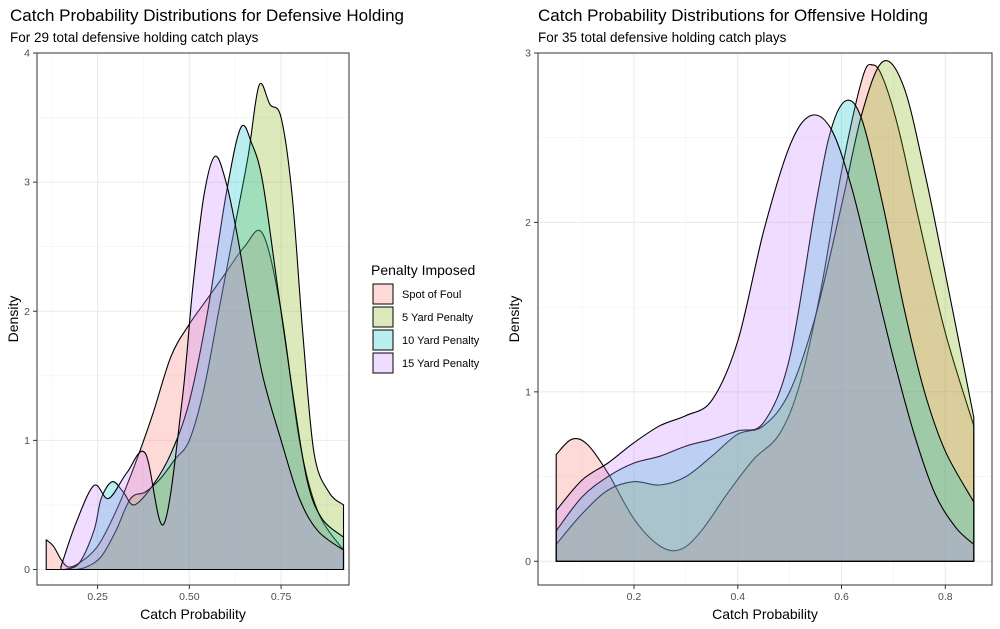 Image resolution: width=1000 pixels, height=629 pixels. What do you see at coordinates (528, 223) in the screenshot?
I see `right-y-tick-label: 2` at bounding box center [528, 223].